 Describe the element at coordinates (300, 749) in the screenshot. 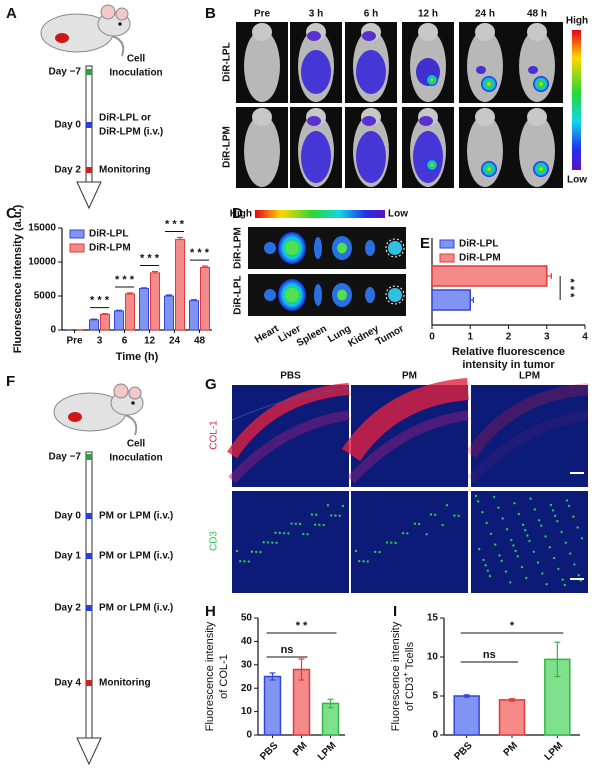

I see `x-tick-label: PM` at that location.